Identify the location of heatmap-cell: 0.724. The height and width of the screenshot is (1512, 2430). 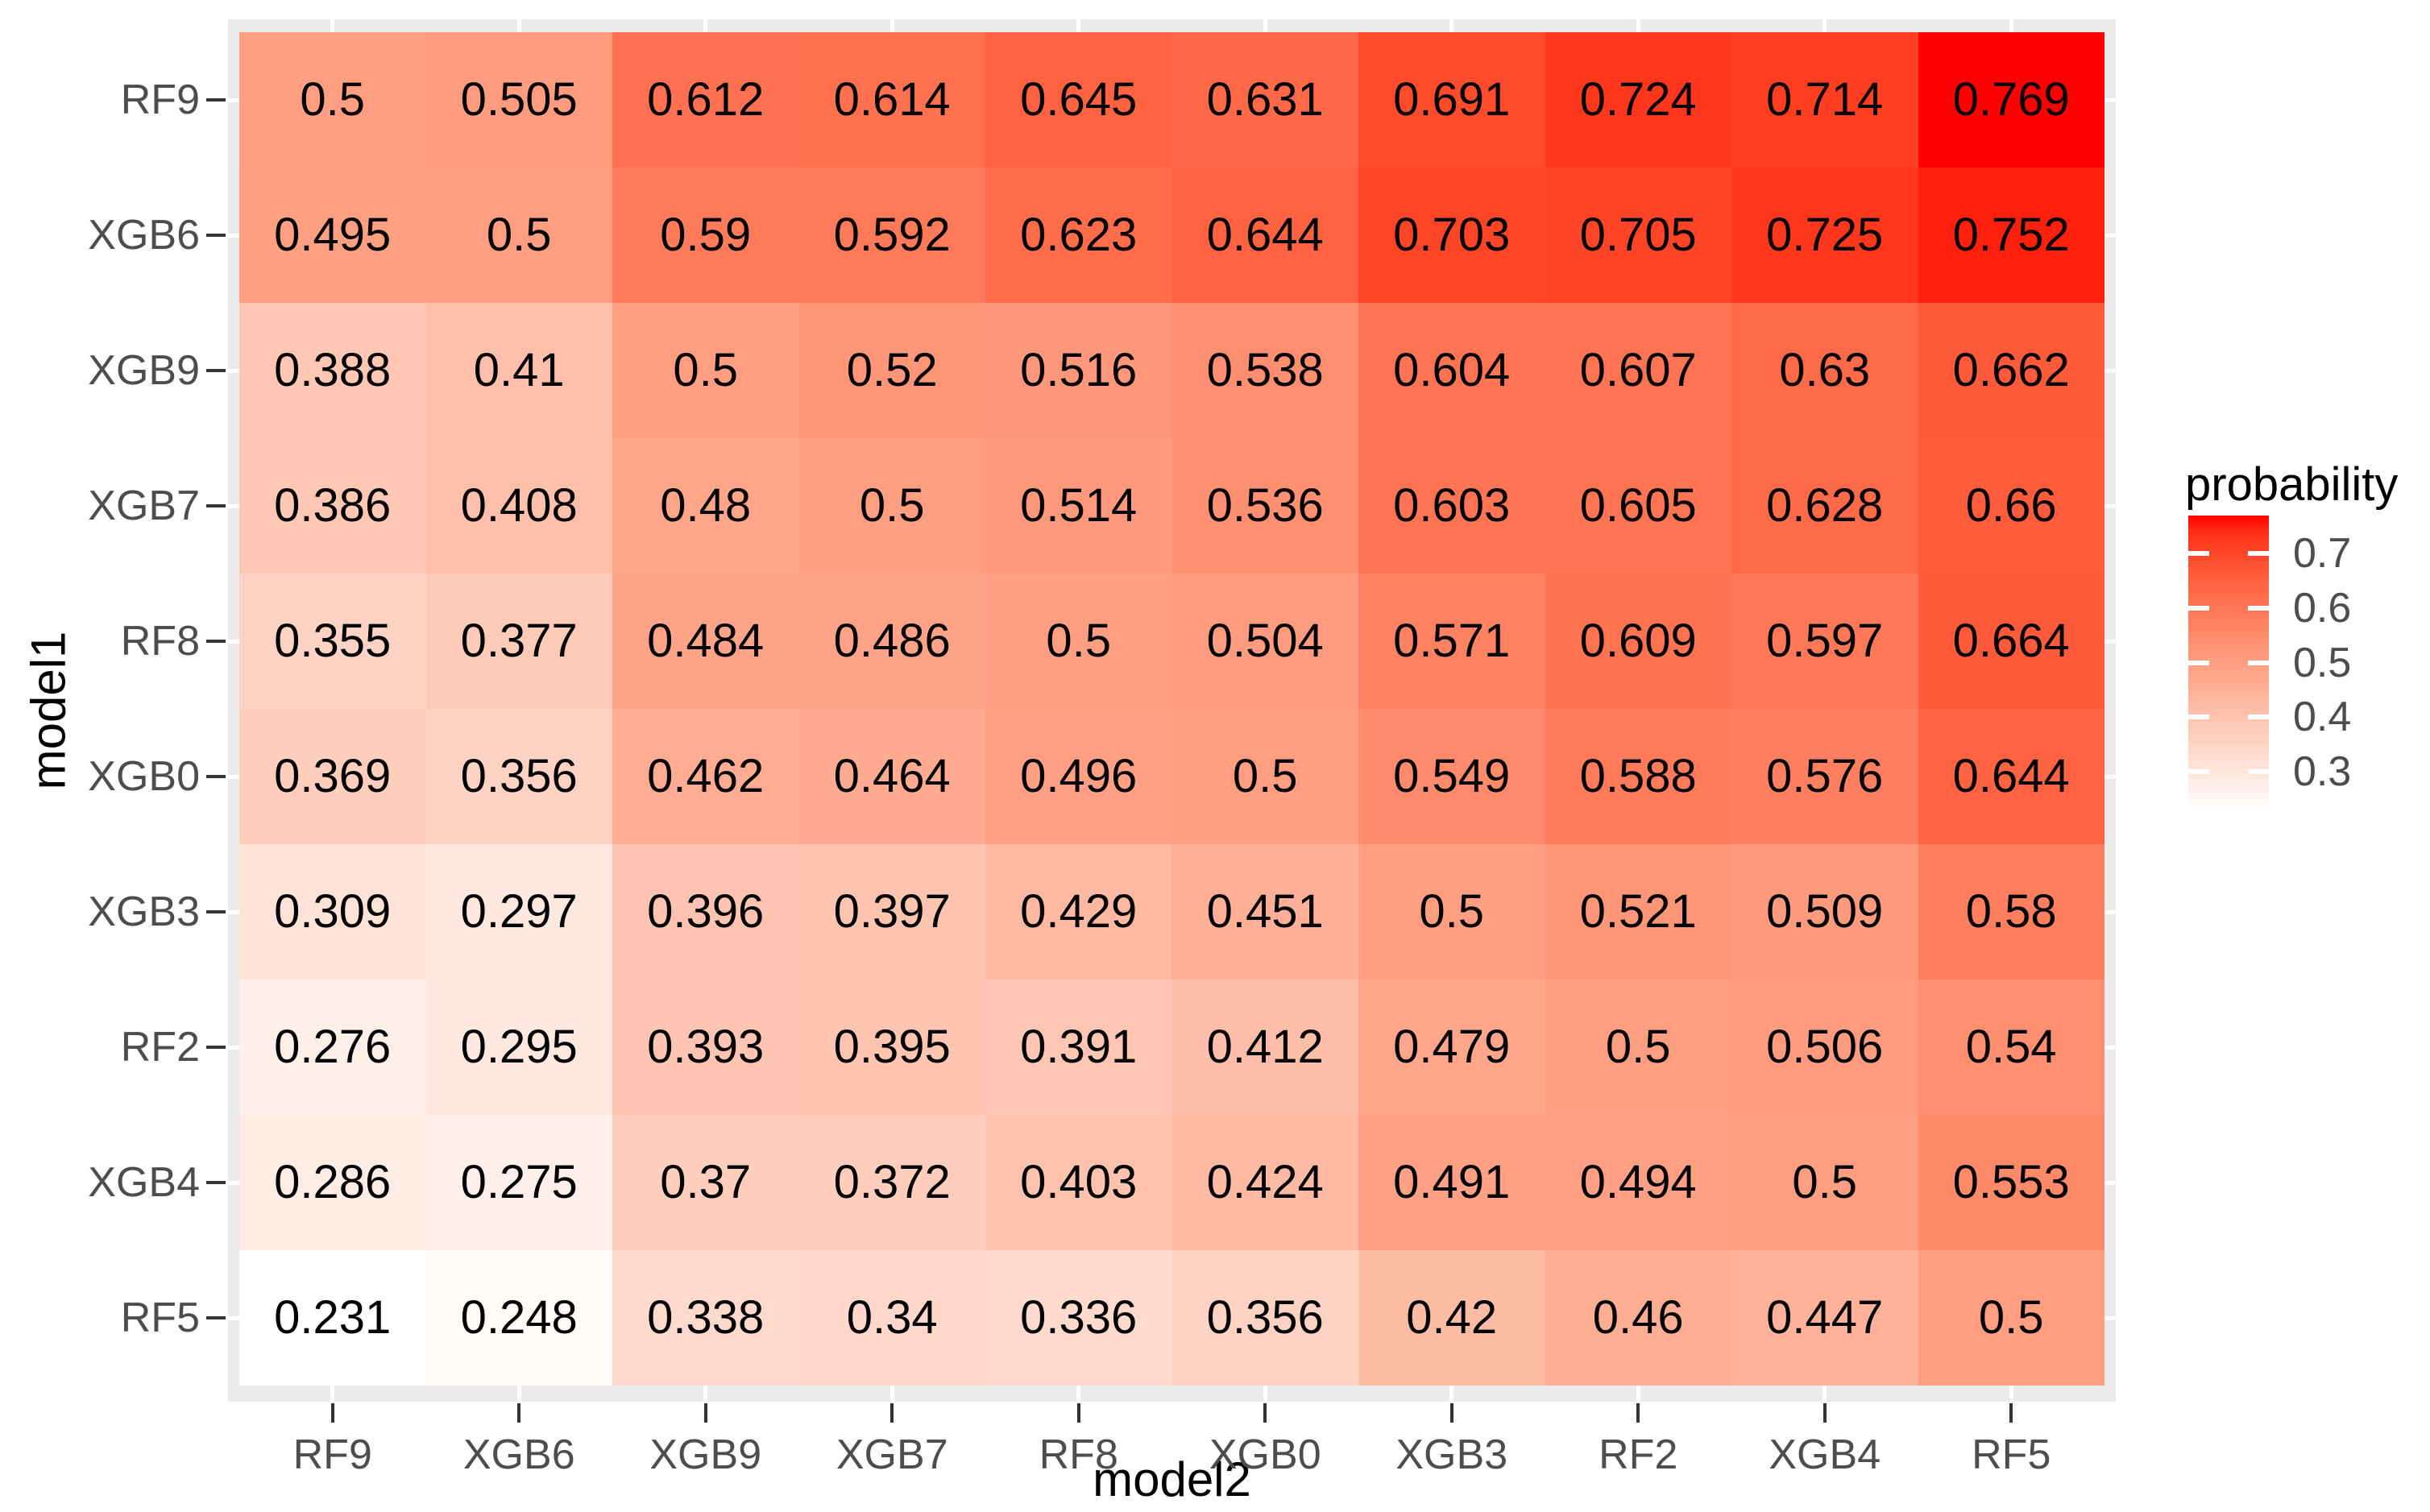
(1638, 100).